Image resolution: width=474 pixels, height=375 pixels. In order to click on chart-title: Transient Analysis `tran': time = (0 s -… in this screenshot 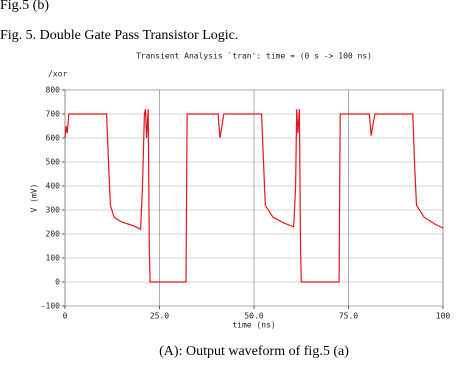, I will do `click(254, 56)`.